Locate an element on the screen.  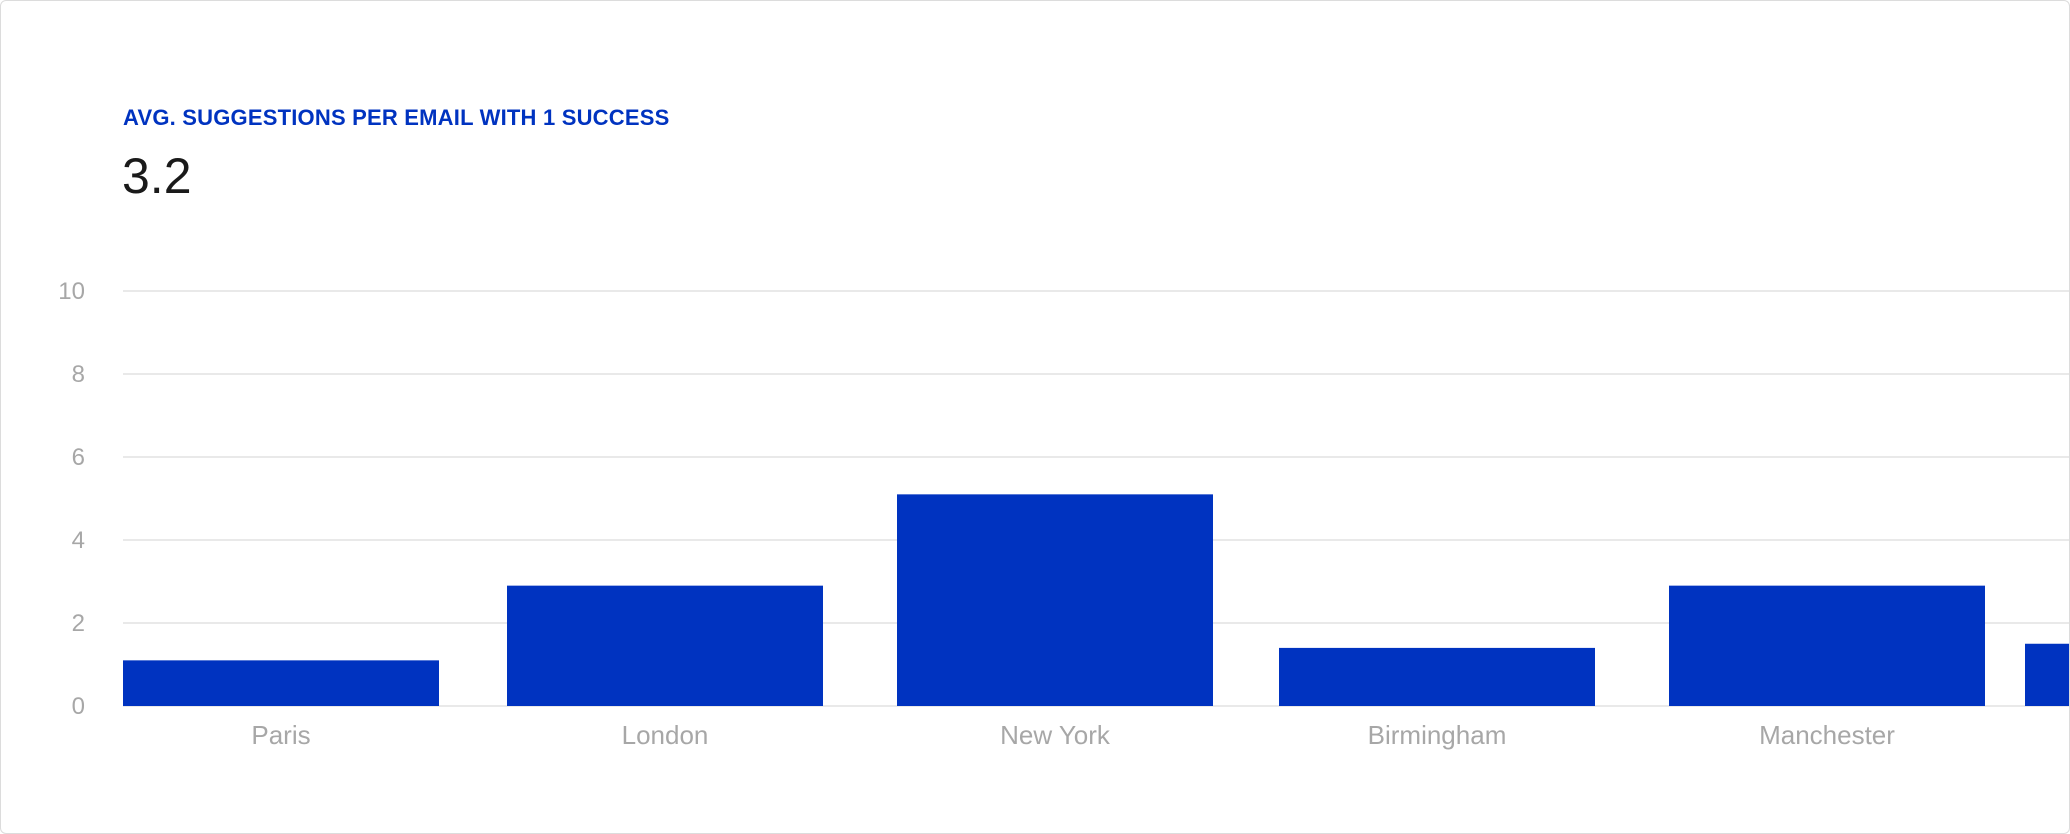
y-tick-label: 2 is located at coordinates (78, 623).